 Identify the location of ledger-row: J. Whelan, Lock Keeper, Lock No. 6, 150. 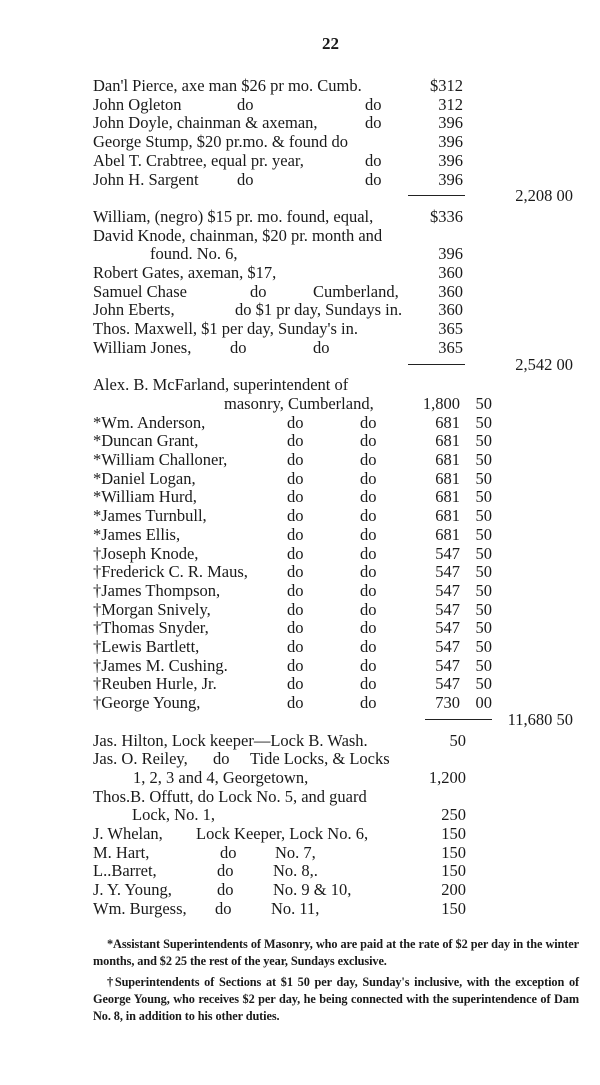
(300, 833).